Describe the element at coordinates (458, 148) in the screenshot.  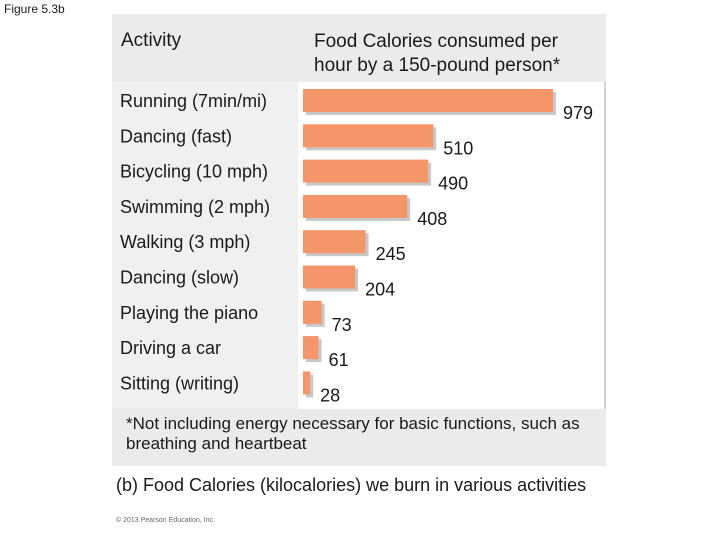
I see `value-label: 510` at that location.